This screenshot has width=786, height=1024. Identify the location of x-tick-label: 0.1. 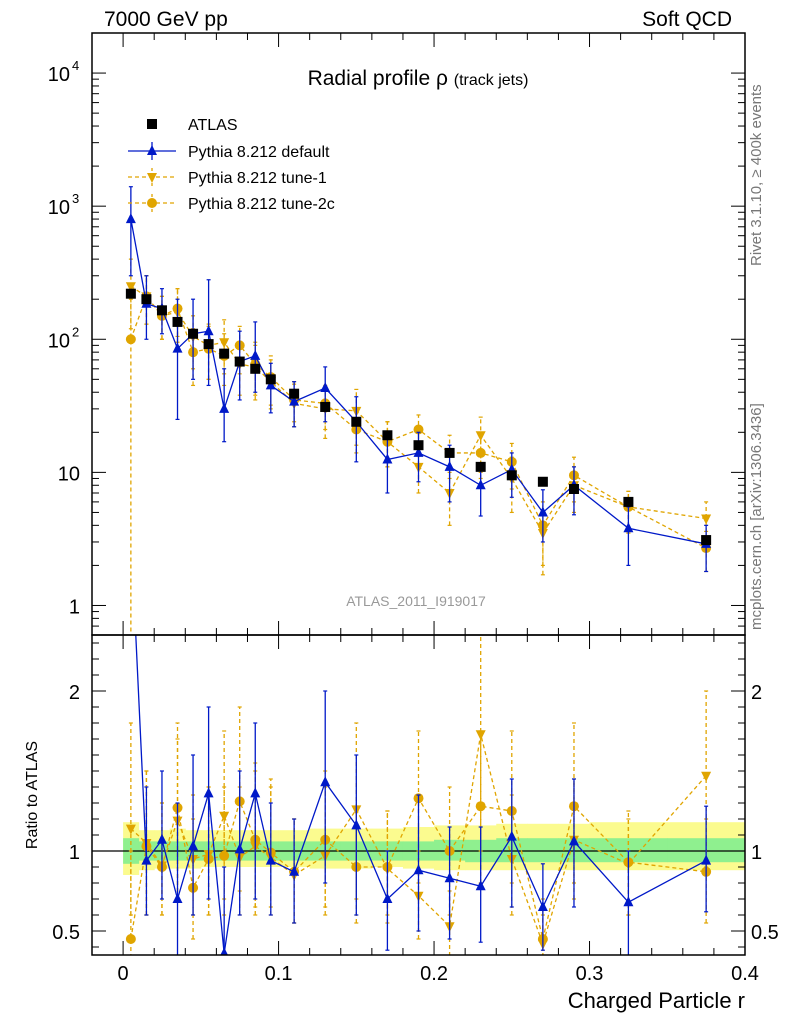
(279, 974).